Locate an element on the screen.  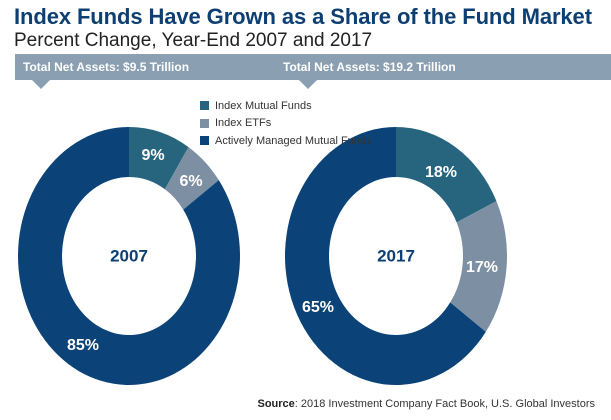
assets-banner is located at coordinates (313, 67).